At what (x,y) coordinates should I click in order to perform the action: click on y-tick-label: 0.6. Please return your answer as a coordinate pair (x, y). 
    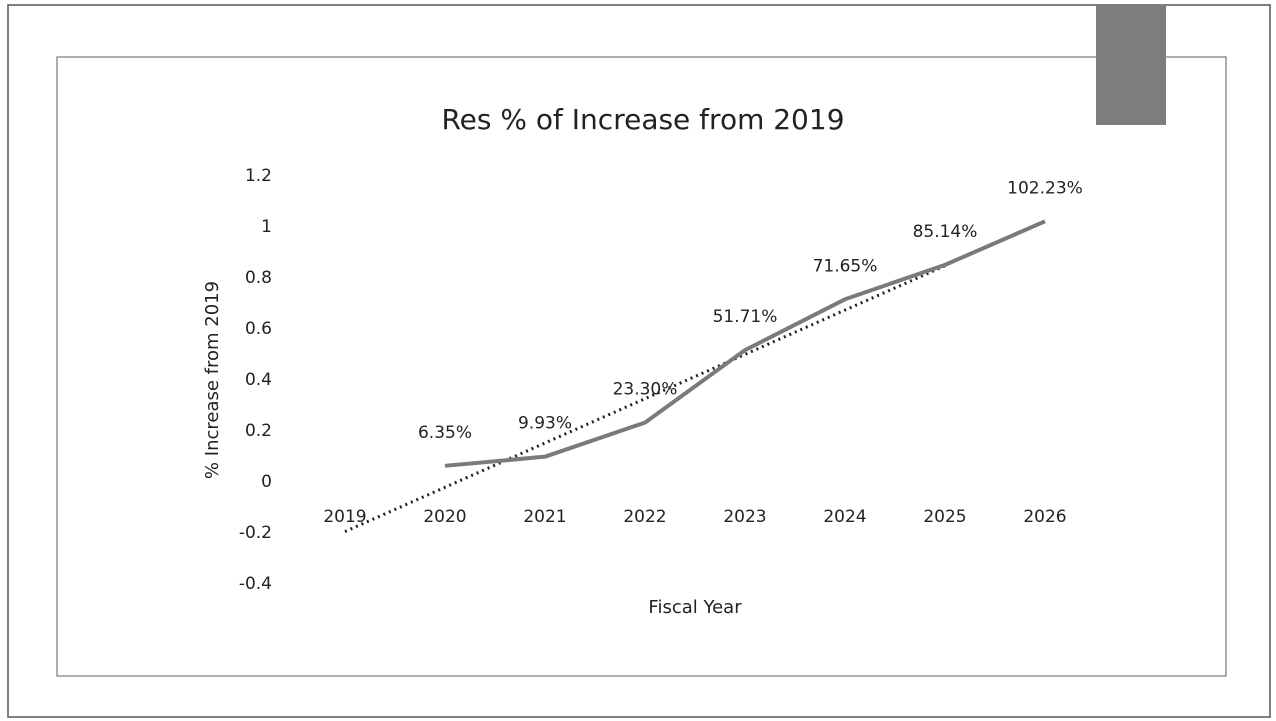
    Looking at the image, I should click on (258, 329).